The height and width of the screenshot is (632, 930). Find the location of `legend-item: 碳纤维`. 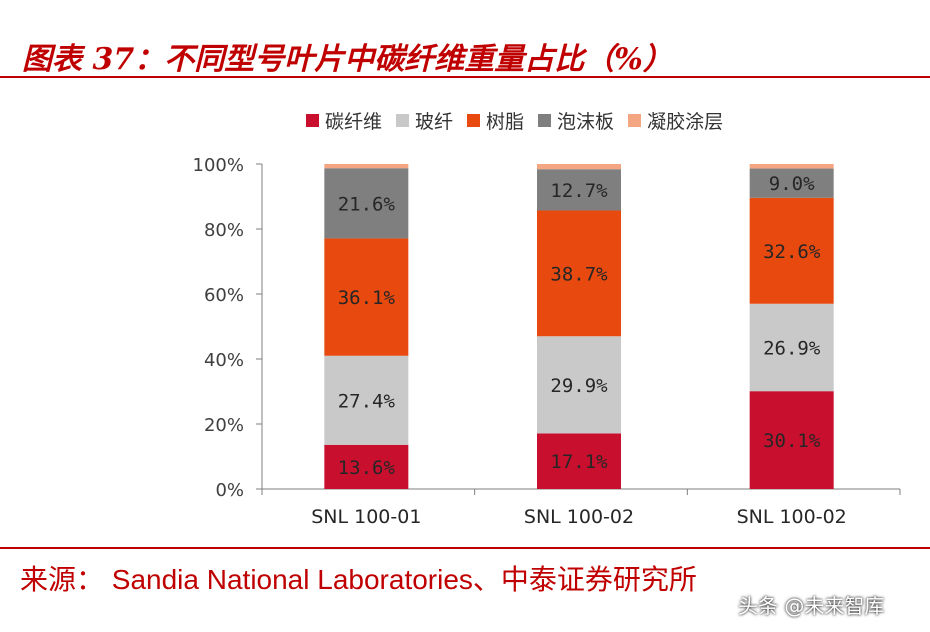

legend-item: 碳纤维 is located at coordinates (344, 120).